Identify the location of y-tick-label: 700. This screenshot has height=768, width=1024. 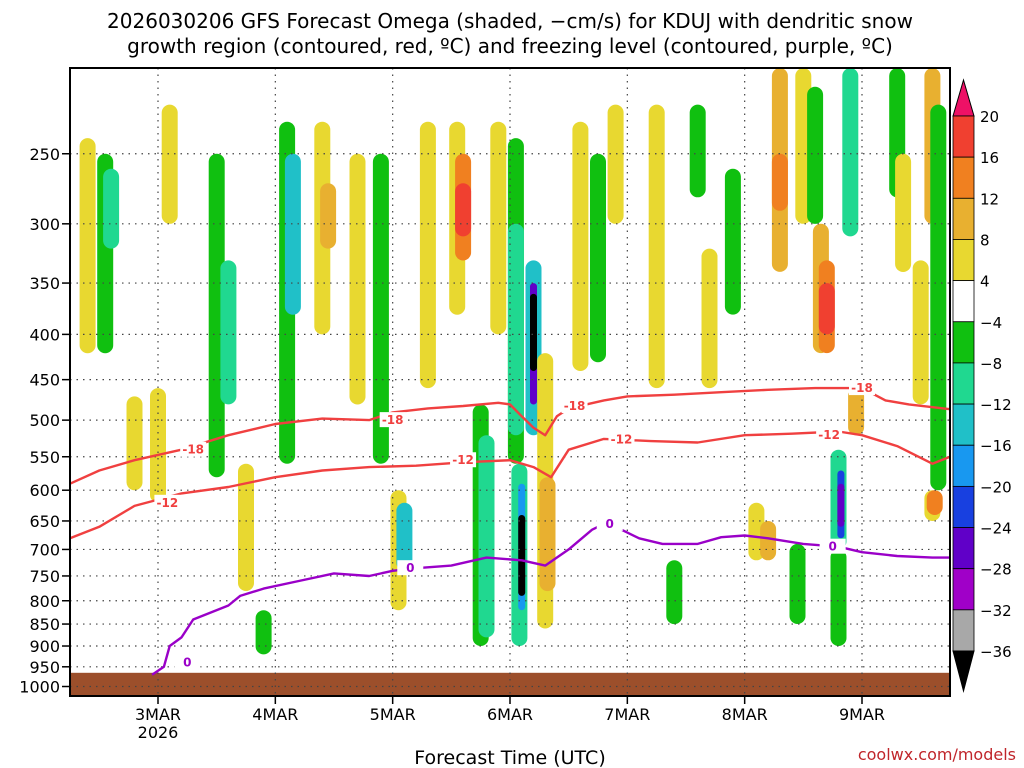
(44, 549).